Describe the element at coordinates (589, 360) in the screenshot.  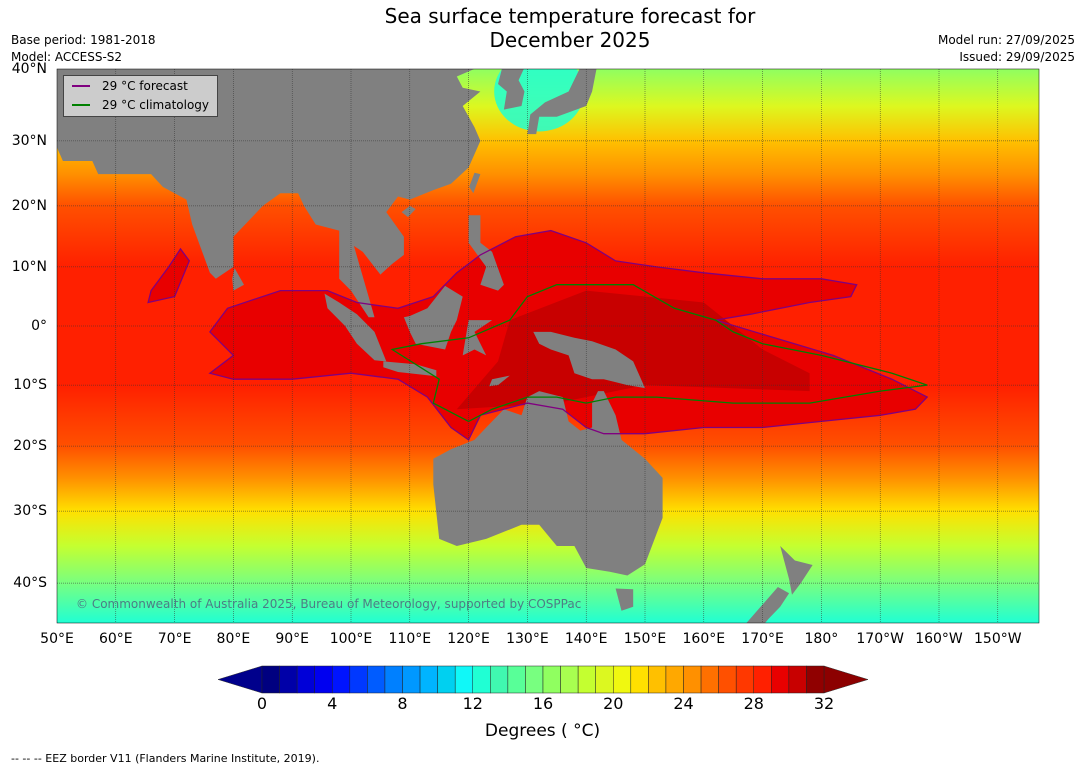
I see `land-new-guinea` at that location.